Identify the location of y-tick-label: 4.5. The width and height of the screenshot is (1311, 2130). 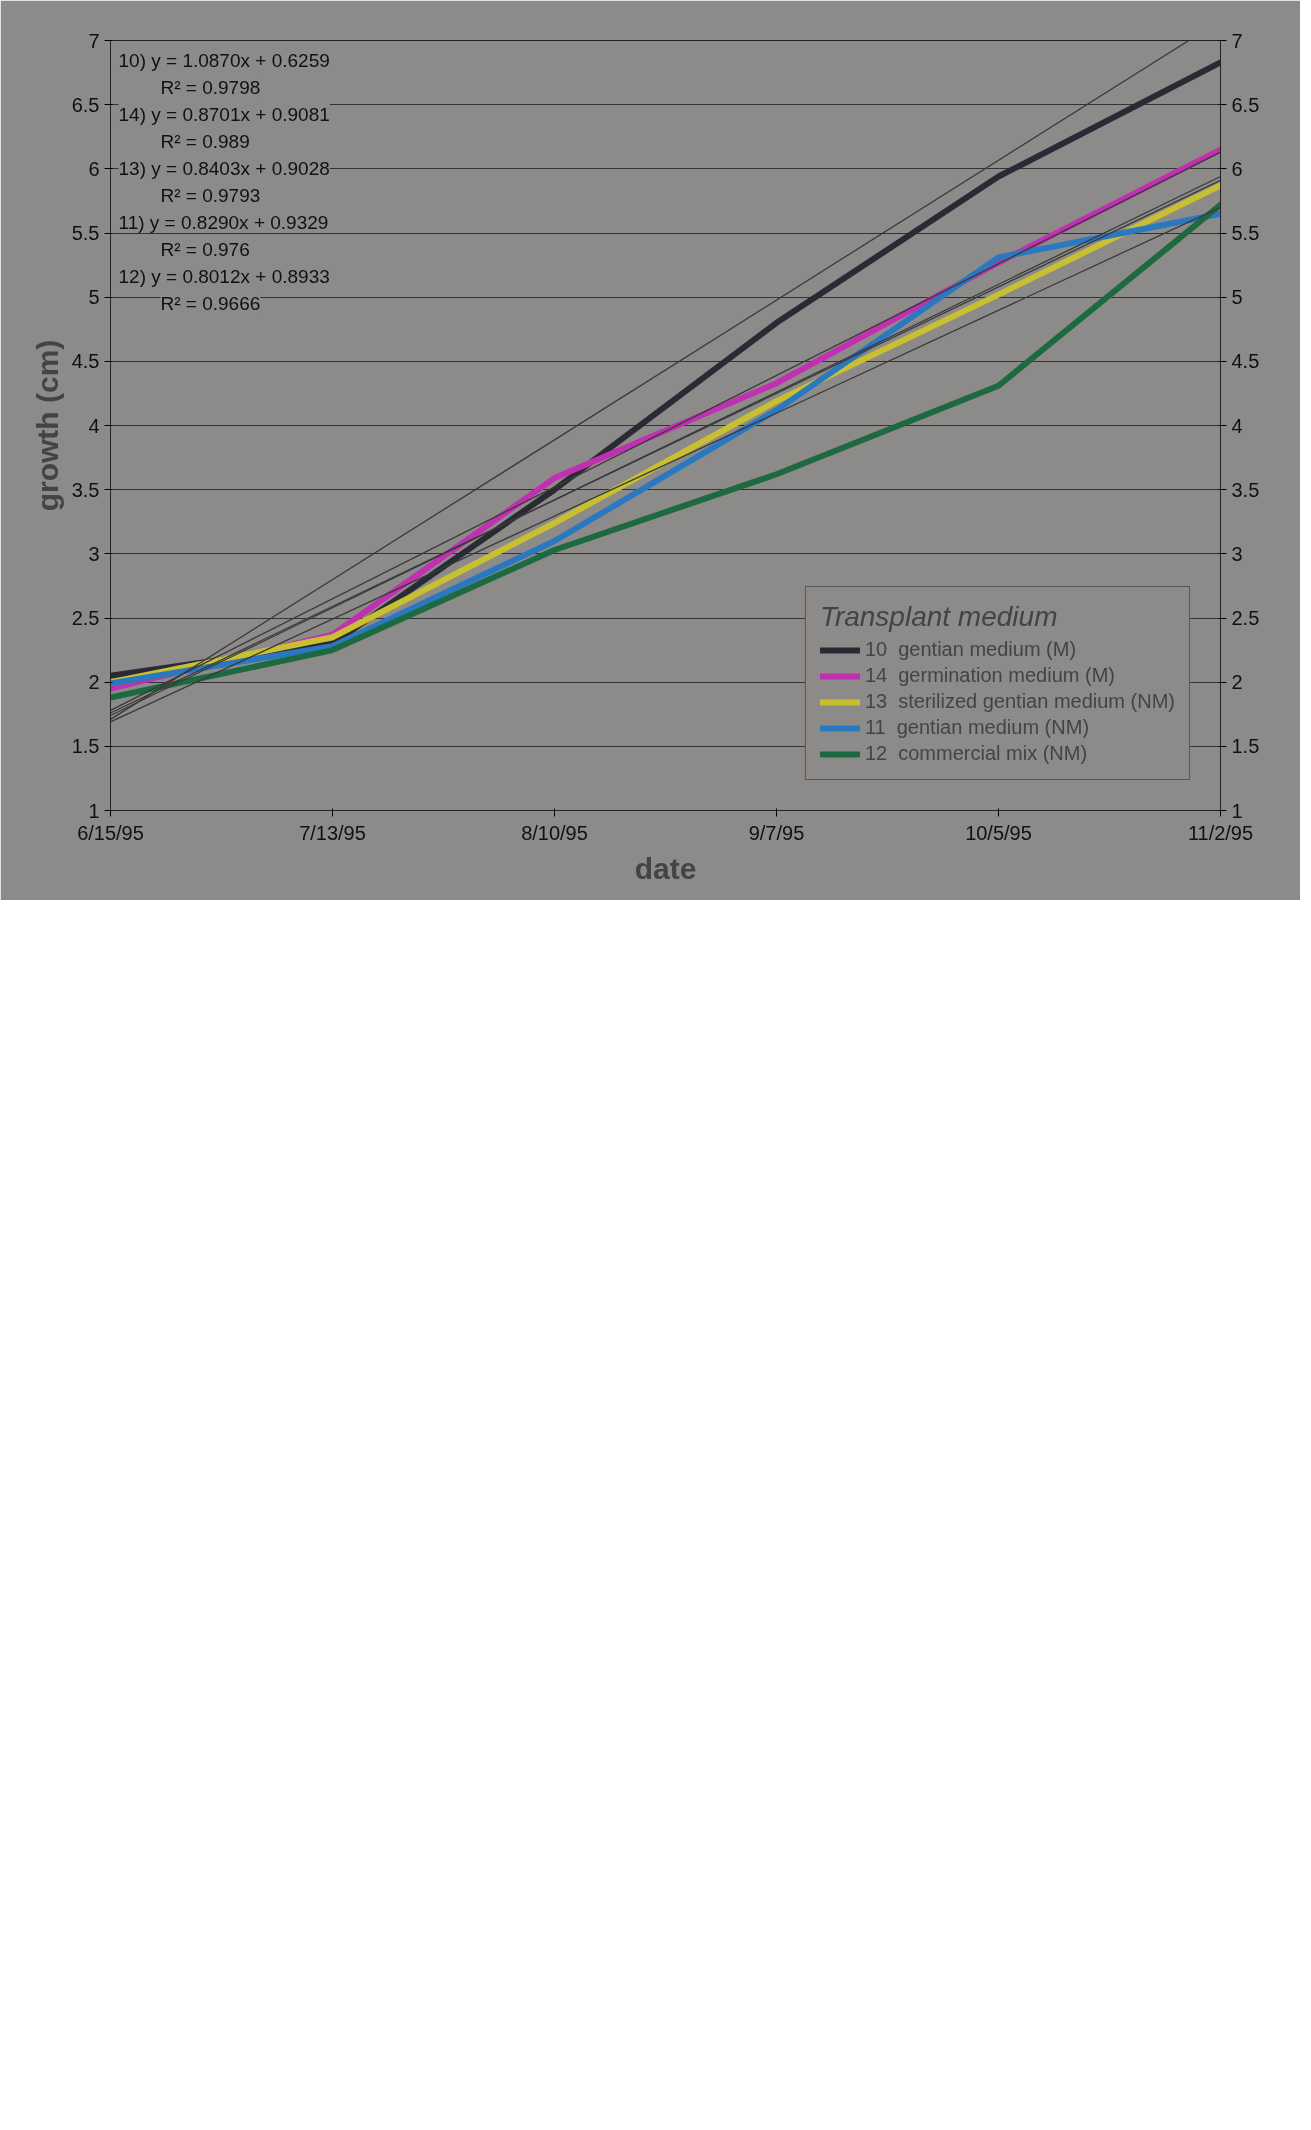
(85, 361).